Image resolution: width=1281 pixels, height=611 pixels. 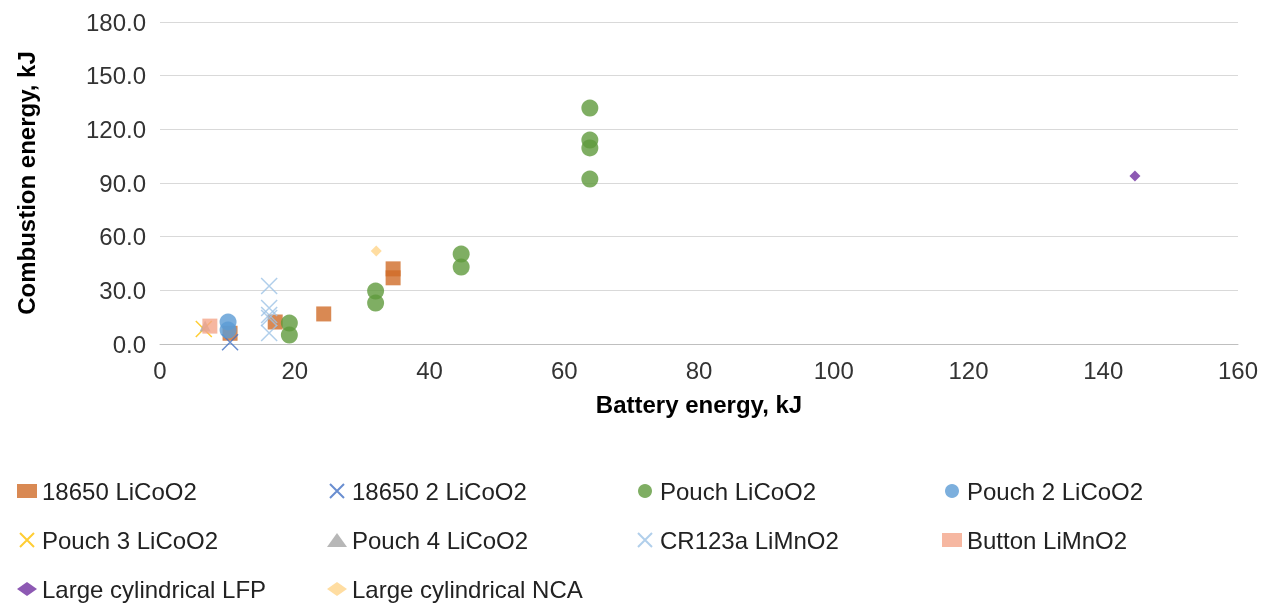 I want to click on legend-label: 18650 2 LiCoO2, so click(x=439, y=491).